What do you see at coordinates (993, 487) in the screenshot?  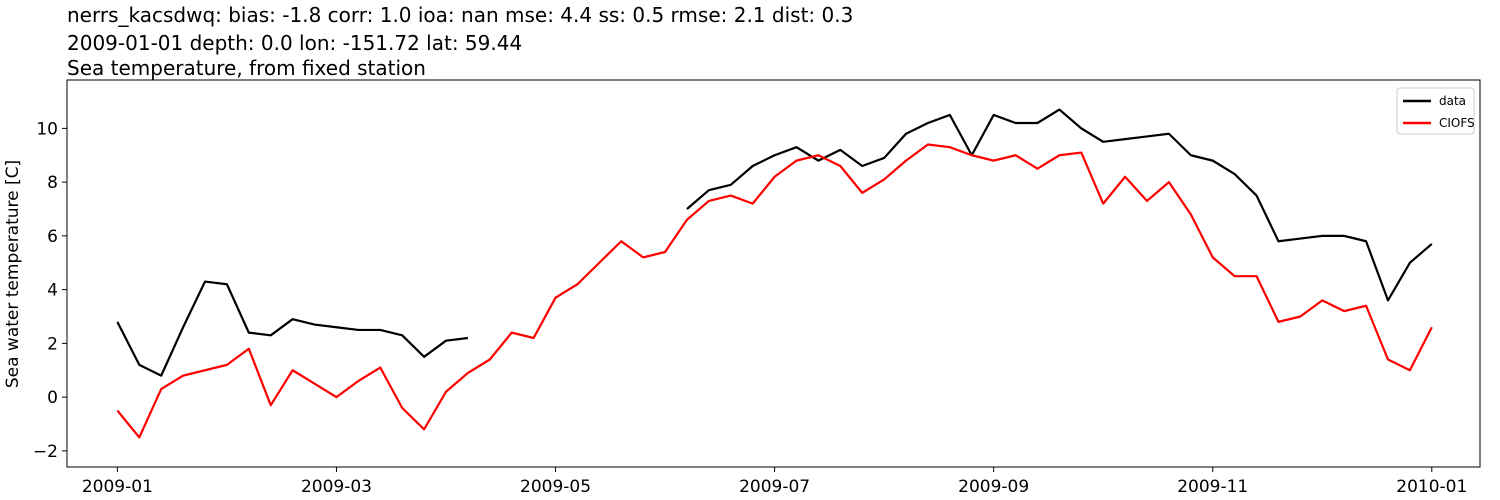 I see `x-tick-label: 2009-09` at bounding box center [993, 487].